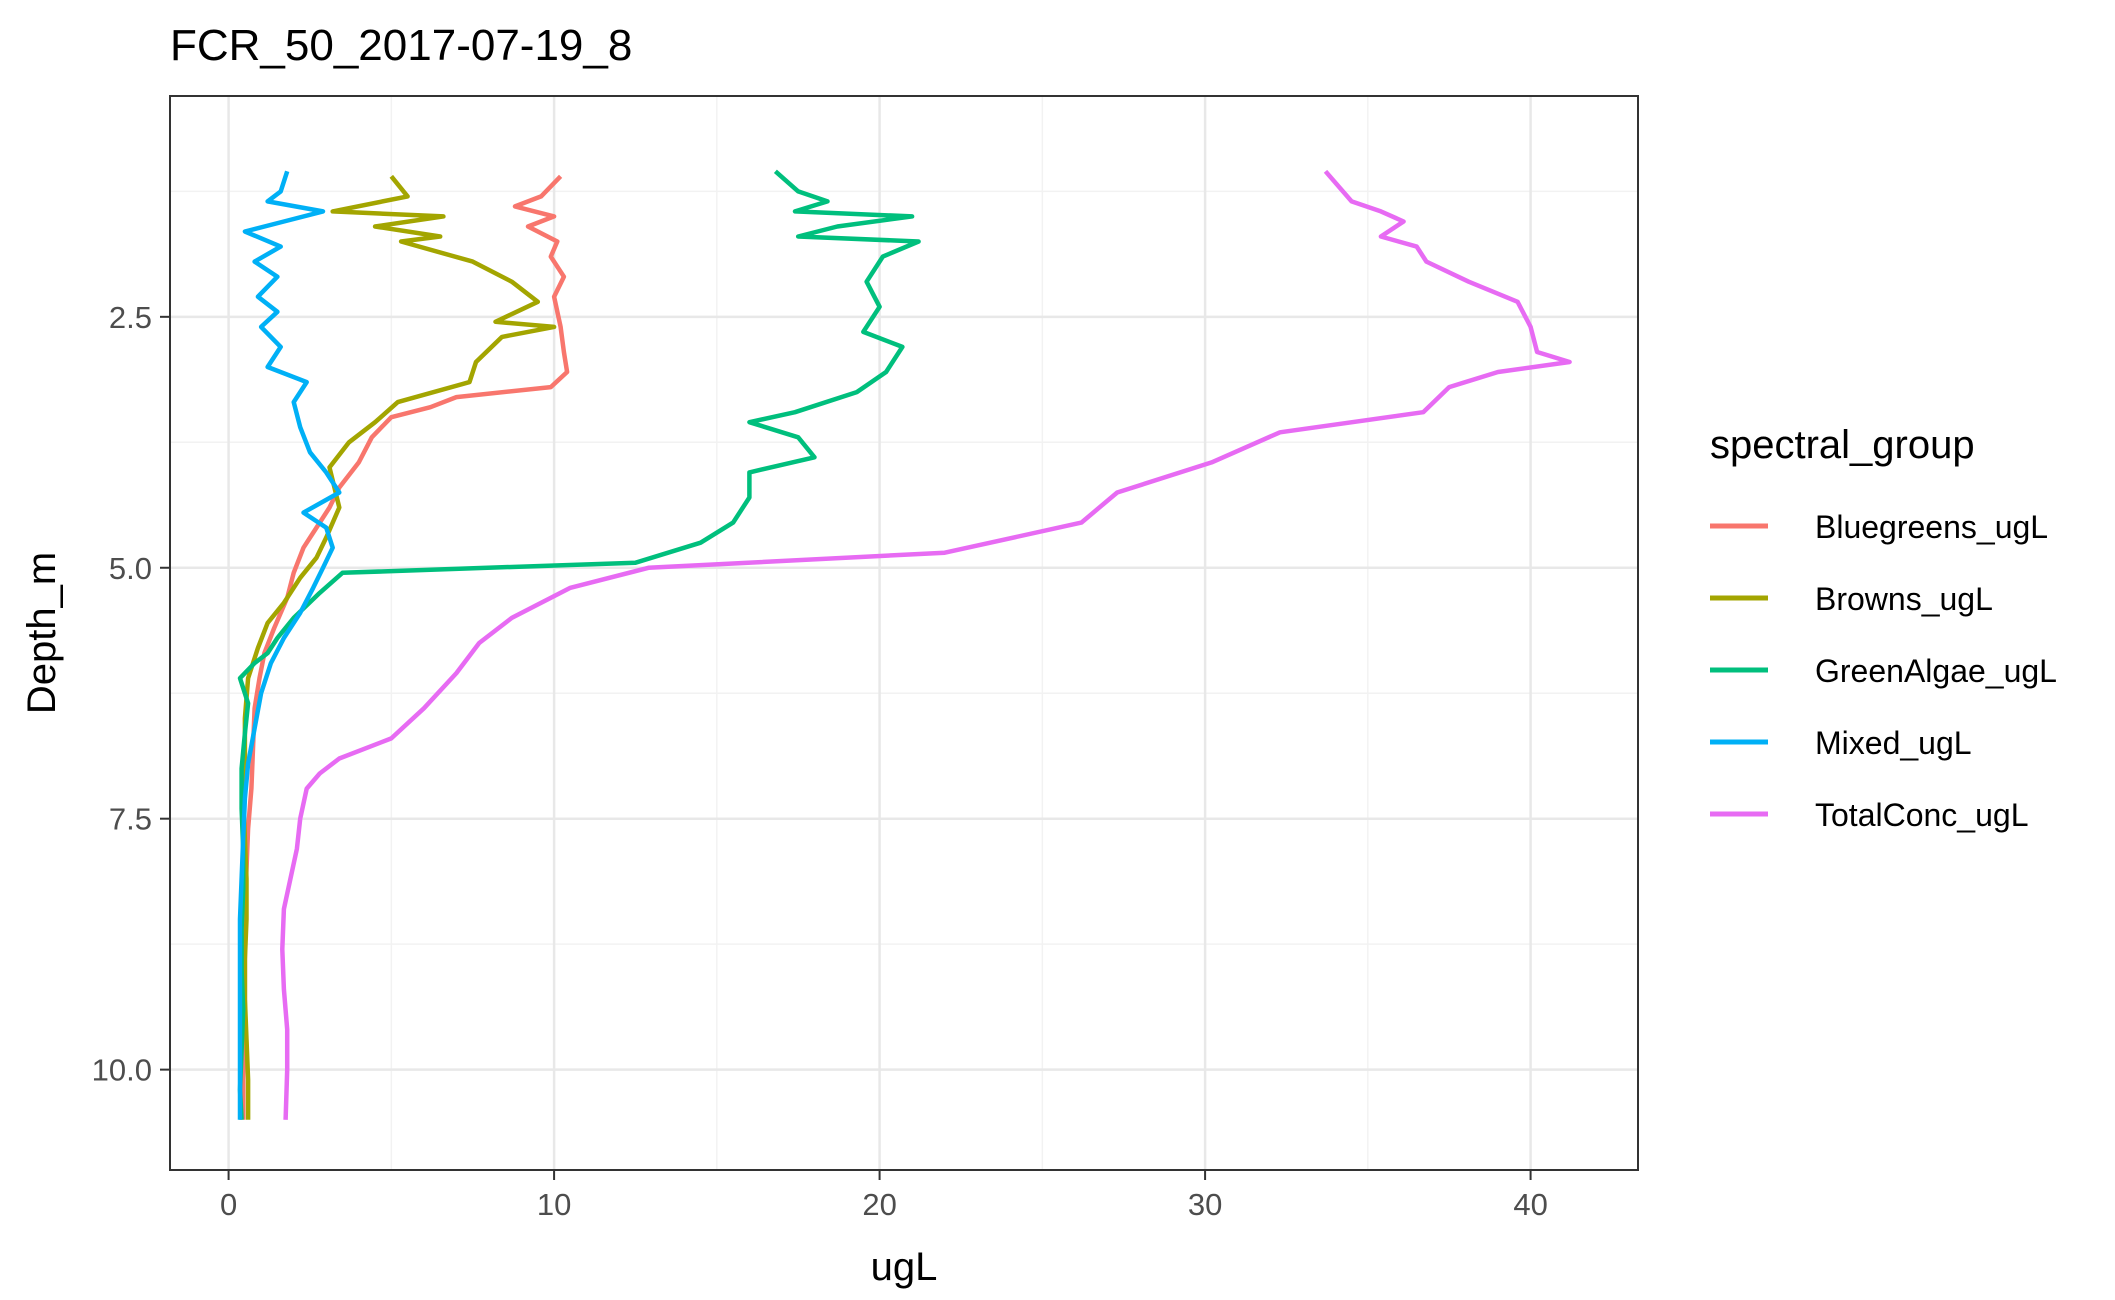 The width and height of the screenshot is (2115, 1300). I want to click on series-line-Mixed_ugL, so click(289, 645).